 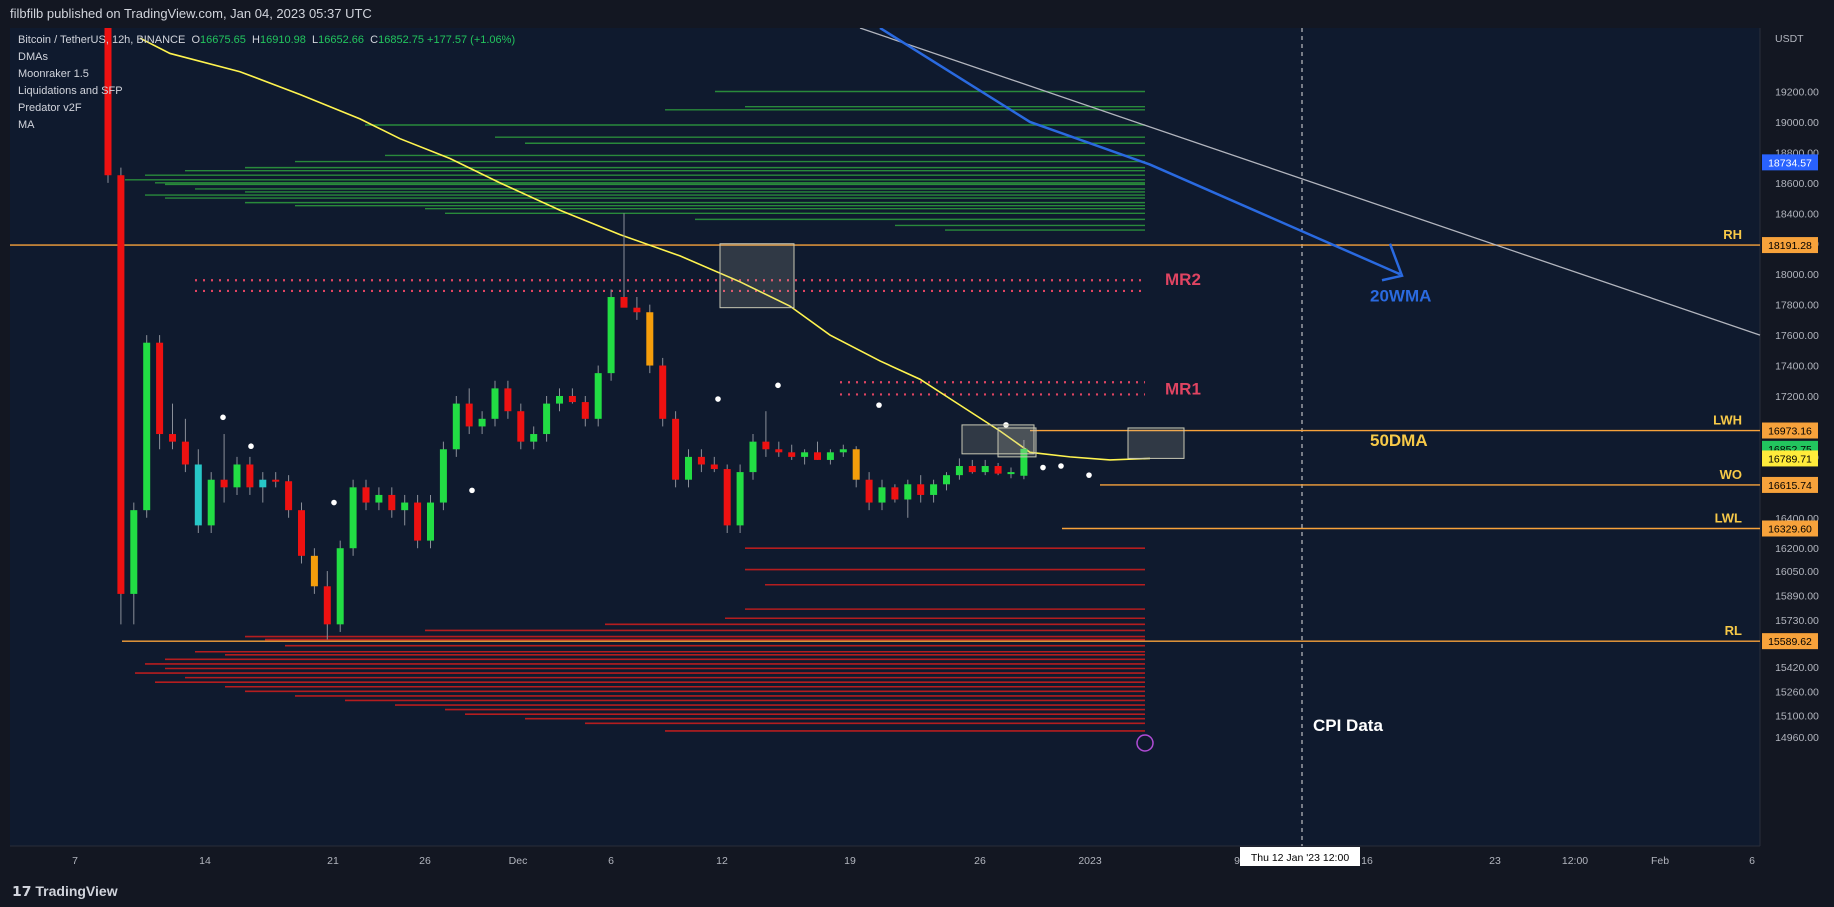 What do you see at coordinates (1797, 336) in the screenshot?
I see `price-tick-label: 17600.00` at bounding box center [1797, 336].